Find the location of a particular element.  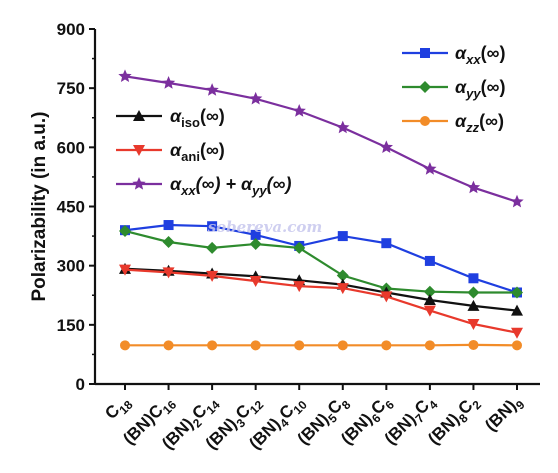

series-line-xx is located at coordinates (321, 258).